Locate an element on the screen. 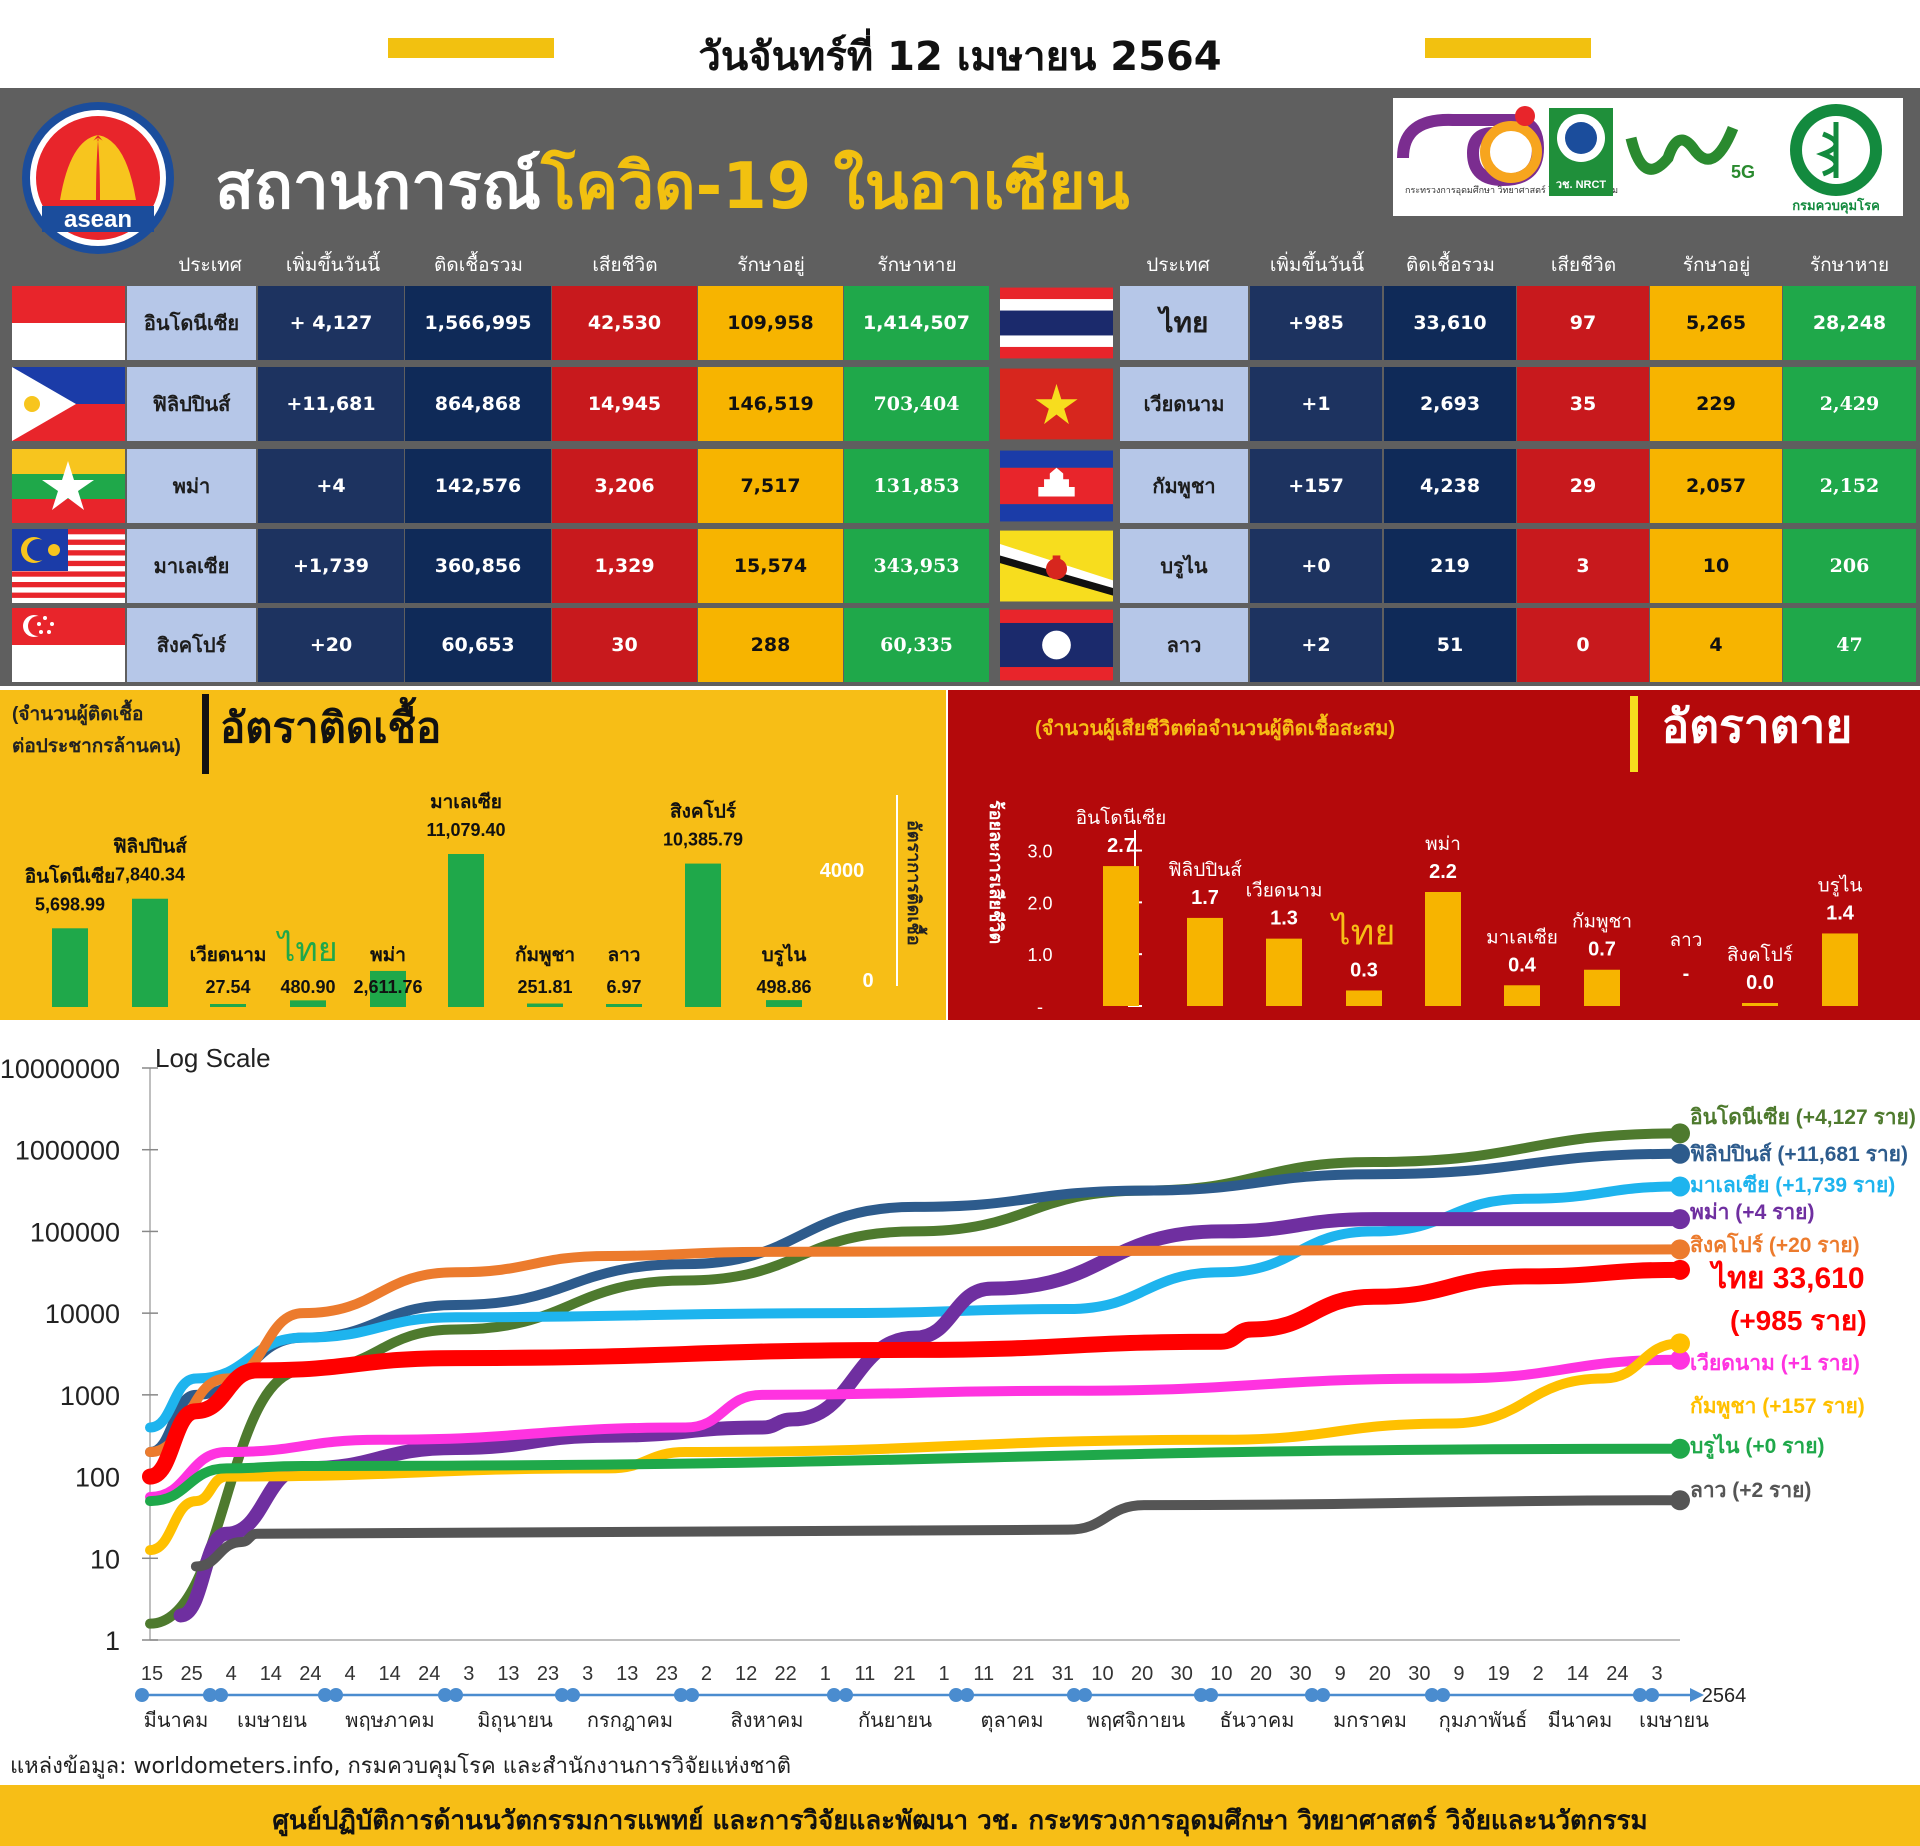 The image size is (1920, 1846). country-name: ลาว is located at coordinates (1184, 645).